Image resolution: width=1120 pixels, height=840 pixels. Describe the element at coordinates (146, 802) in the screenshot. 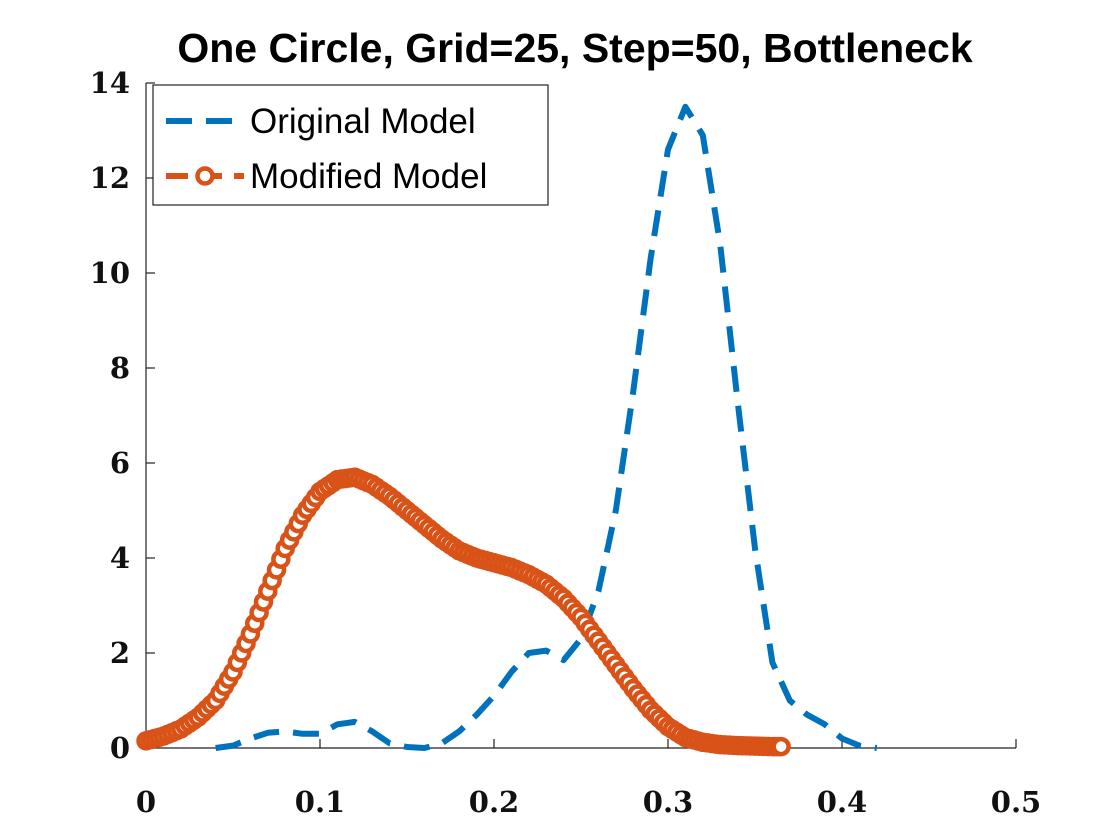

I see `x-tick-label: 0` at that location.